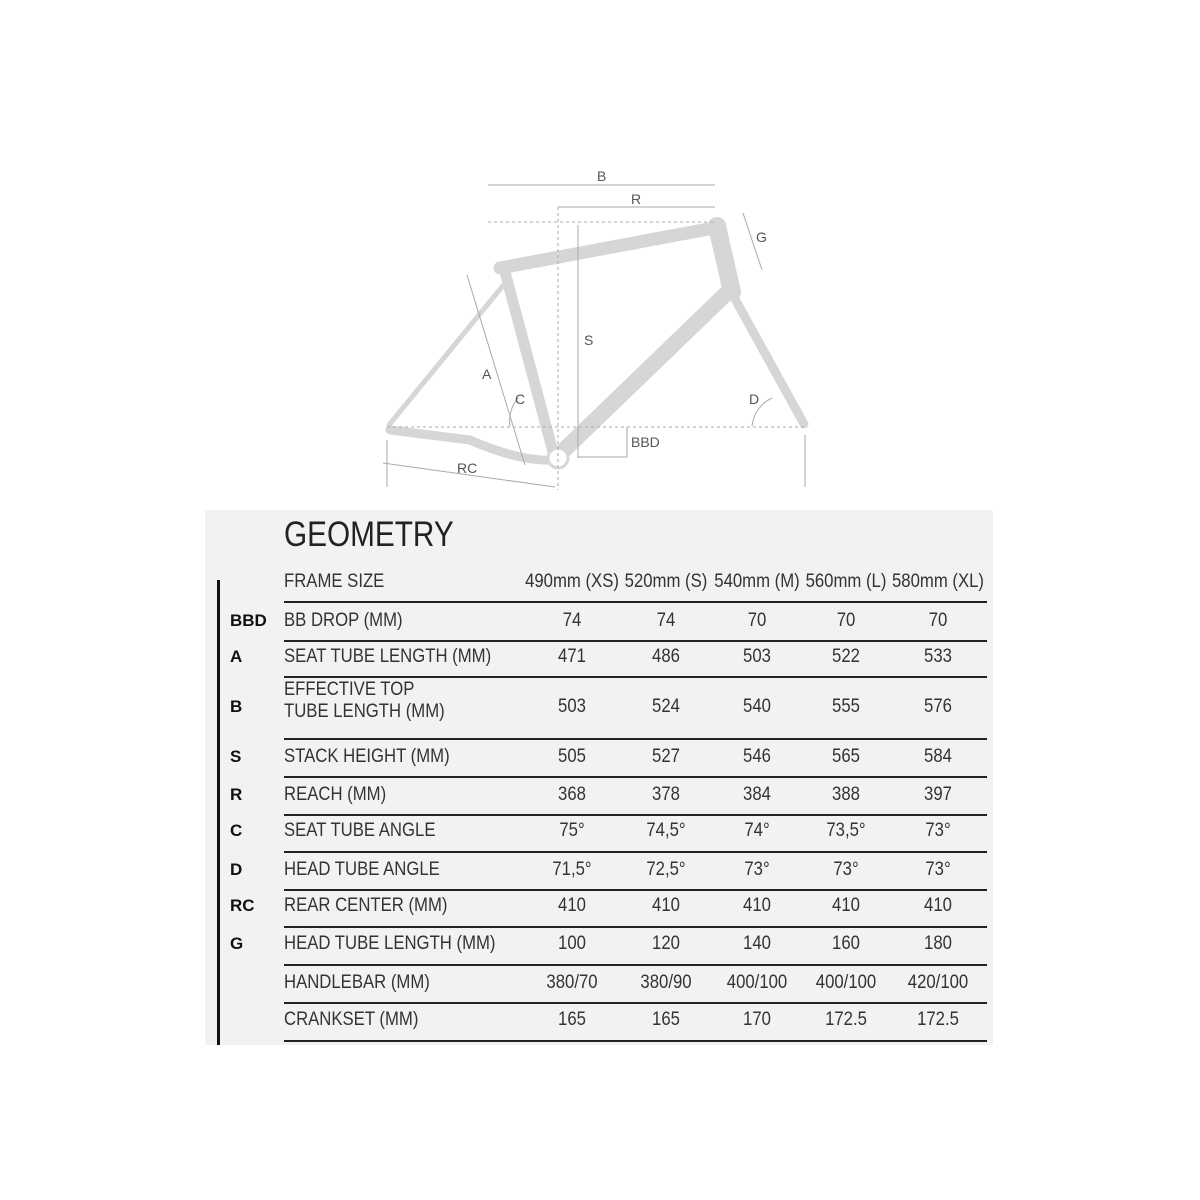 Image resolution: width=1200 pixels, height=1200 pixels. I want to click on size-header: 580mm (XL), so click(938, 581).